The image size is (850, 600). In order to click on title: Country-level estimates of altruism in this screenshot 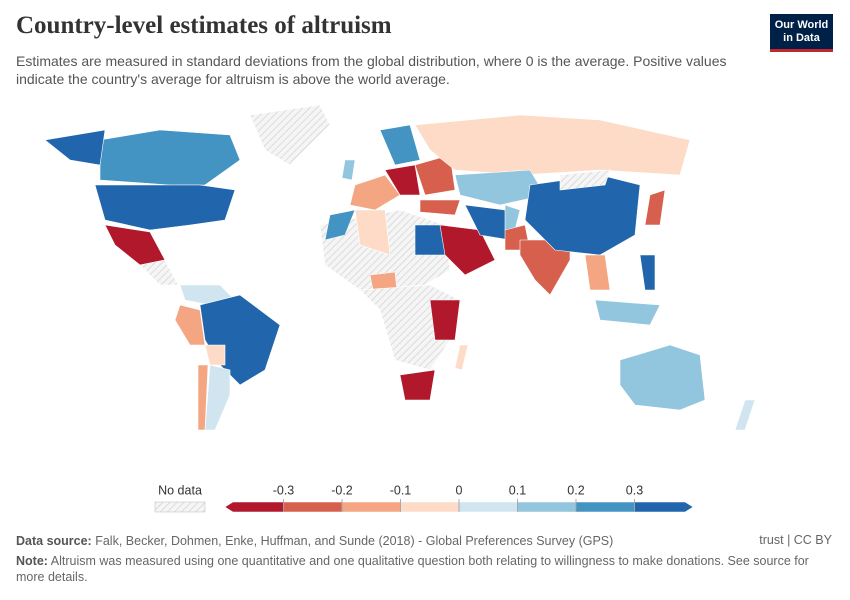, I will do `click(204, 25)`.